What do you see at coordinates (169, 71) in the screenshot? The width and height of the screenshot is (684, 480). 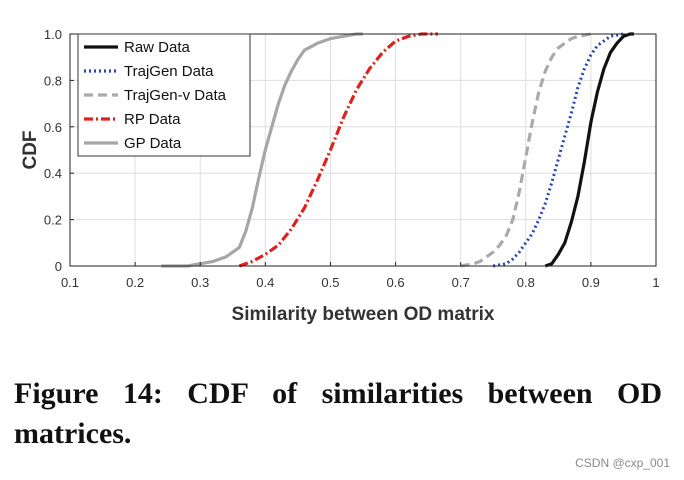 I see `legend-label-1: TrajGen Data` at bounding box center [169, 71].